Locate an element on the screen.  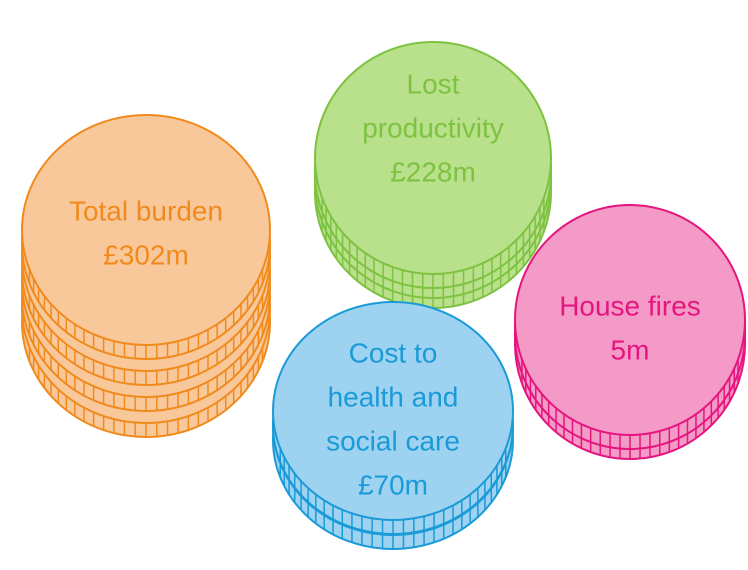
coin-stack: House fires 5m is located at coordinates (630, 332).